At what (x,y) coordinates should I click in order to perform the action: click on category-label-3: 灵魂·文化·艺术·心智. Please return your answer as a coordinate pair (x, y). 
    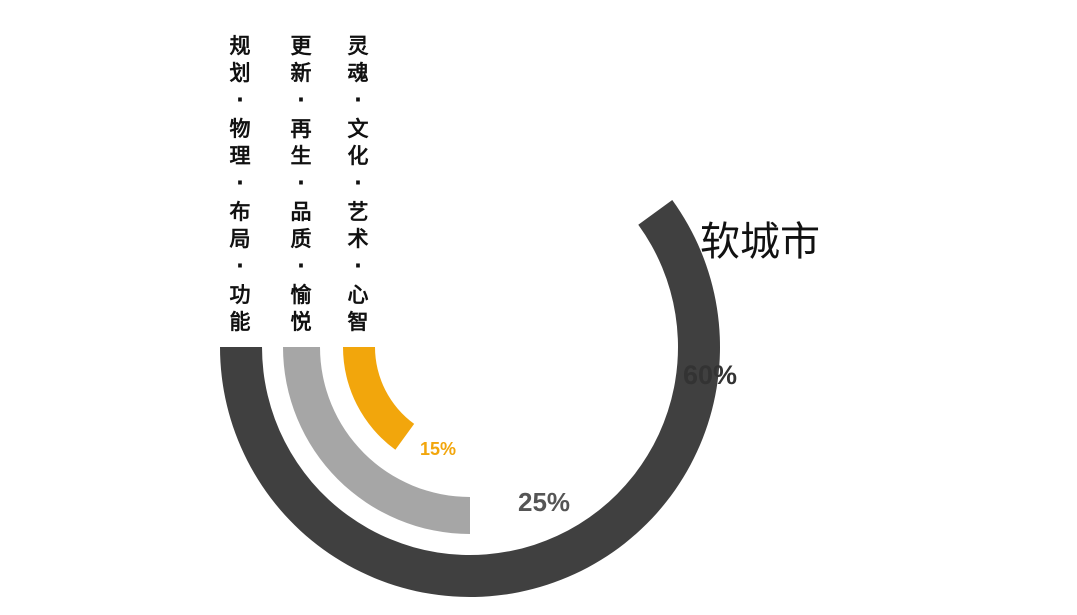
    Looking at the image, I should click on (359, 184).